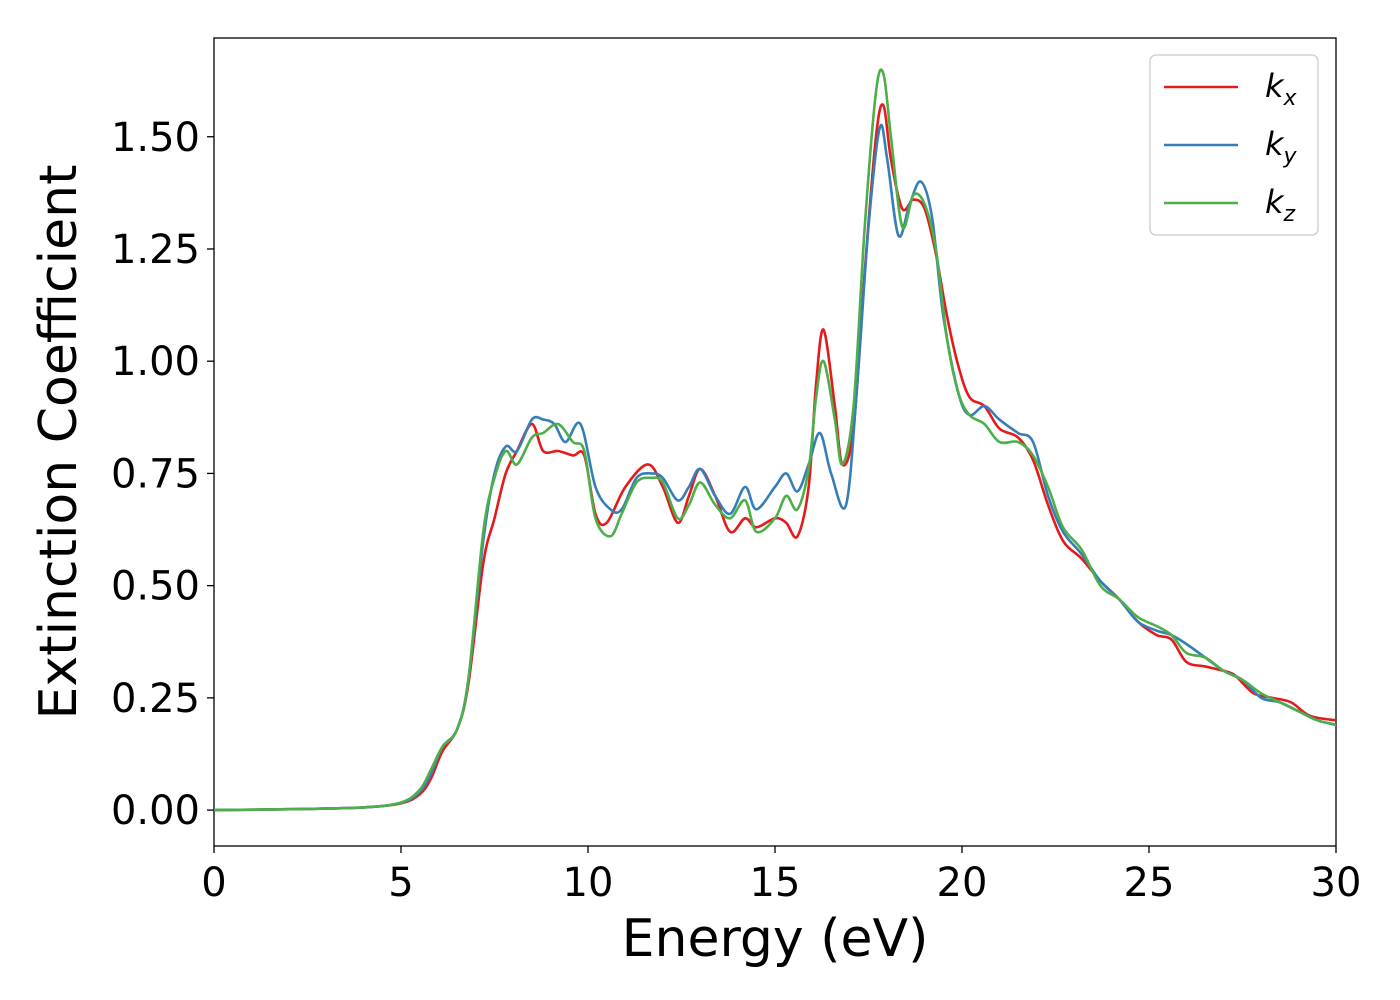  What do you see at coordinates (1234, 145) in the screenshot?
I see `legend: kx ky kz` at bounding box center [1234, 145].